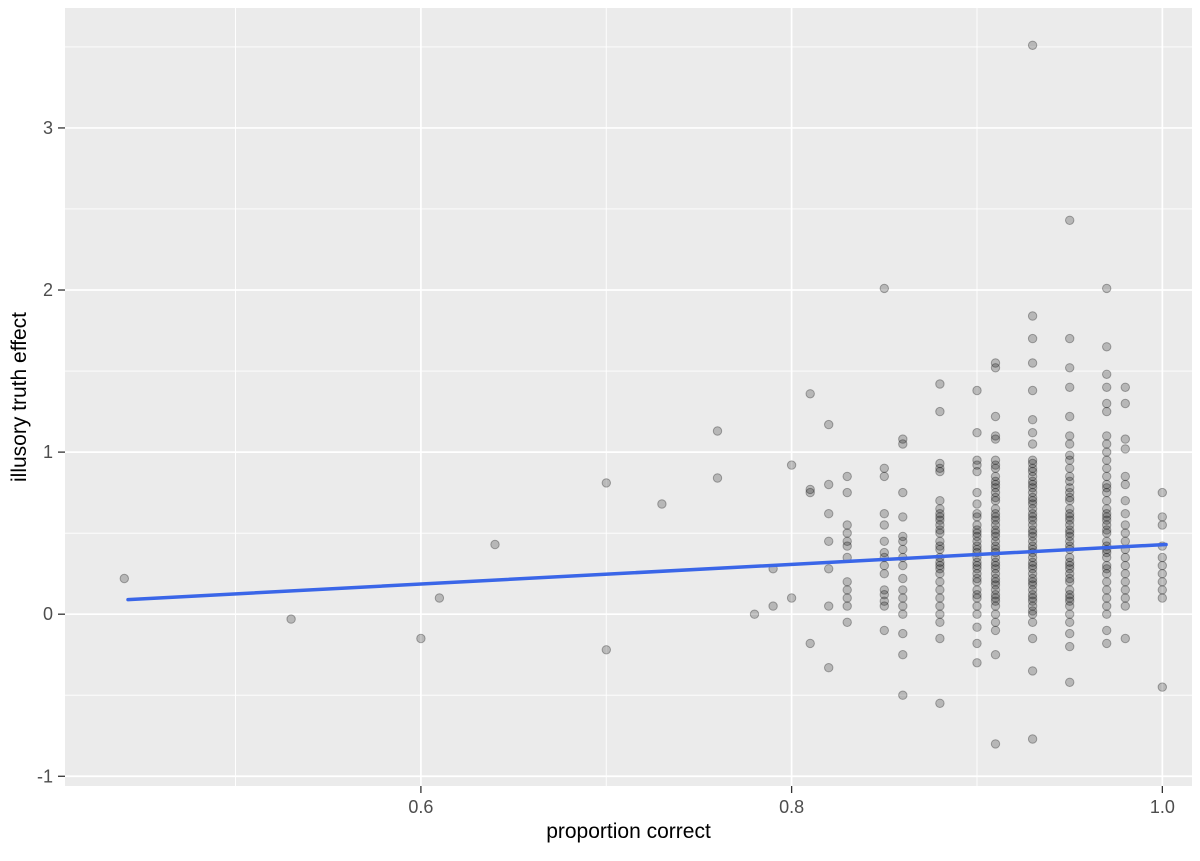  What do you see at coordinates (647, 572) in the screenshot?
I see `trend-line` at bounding box center [647, 572].